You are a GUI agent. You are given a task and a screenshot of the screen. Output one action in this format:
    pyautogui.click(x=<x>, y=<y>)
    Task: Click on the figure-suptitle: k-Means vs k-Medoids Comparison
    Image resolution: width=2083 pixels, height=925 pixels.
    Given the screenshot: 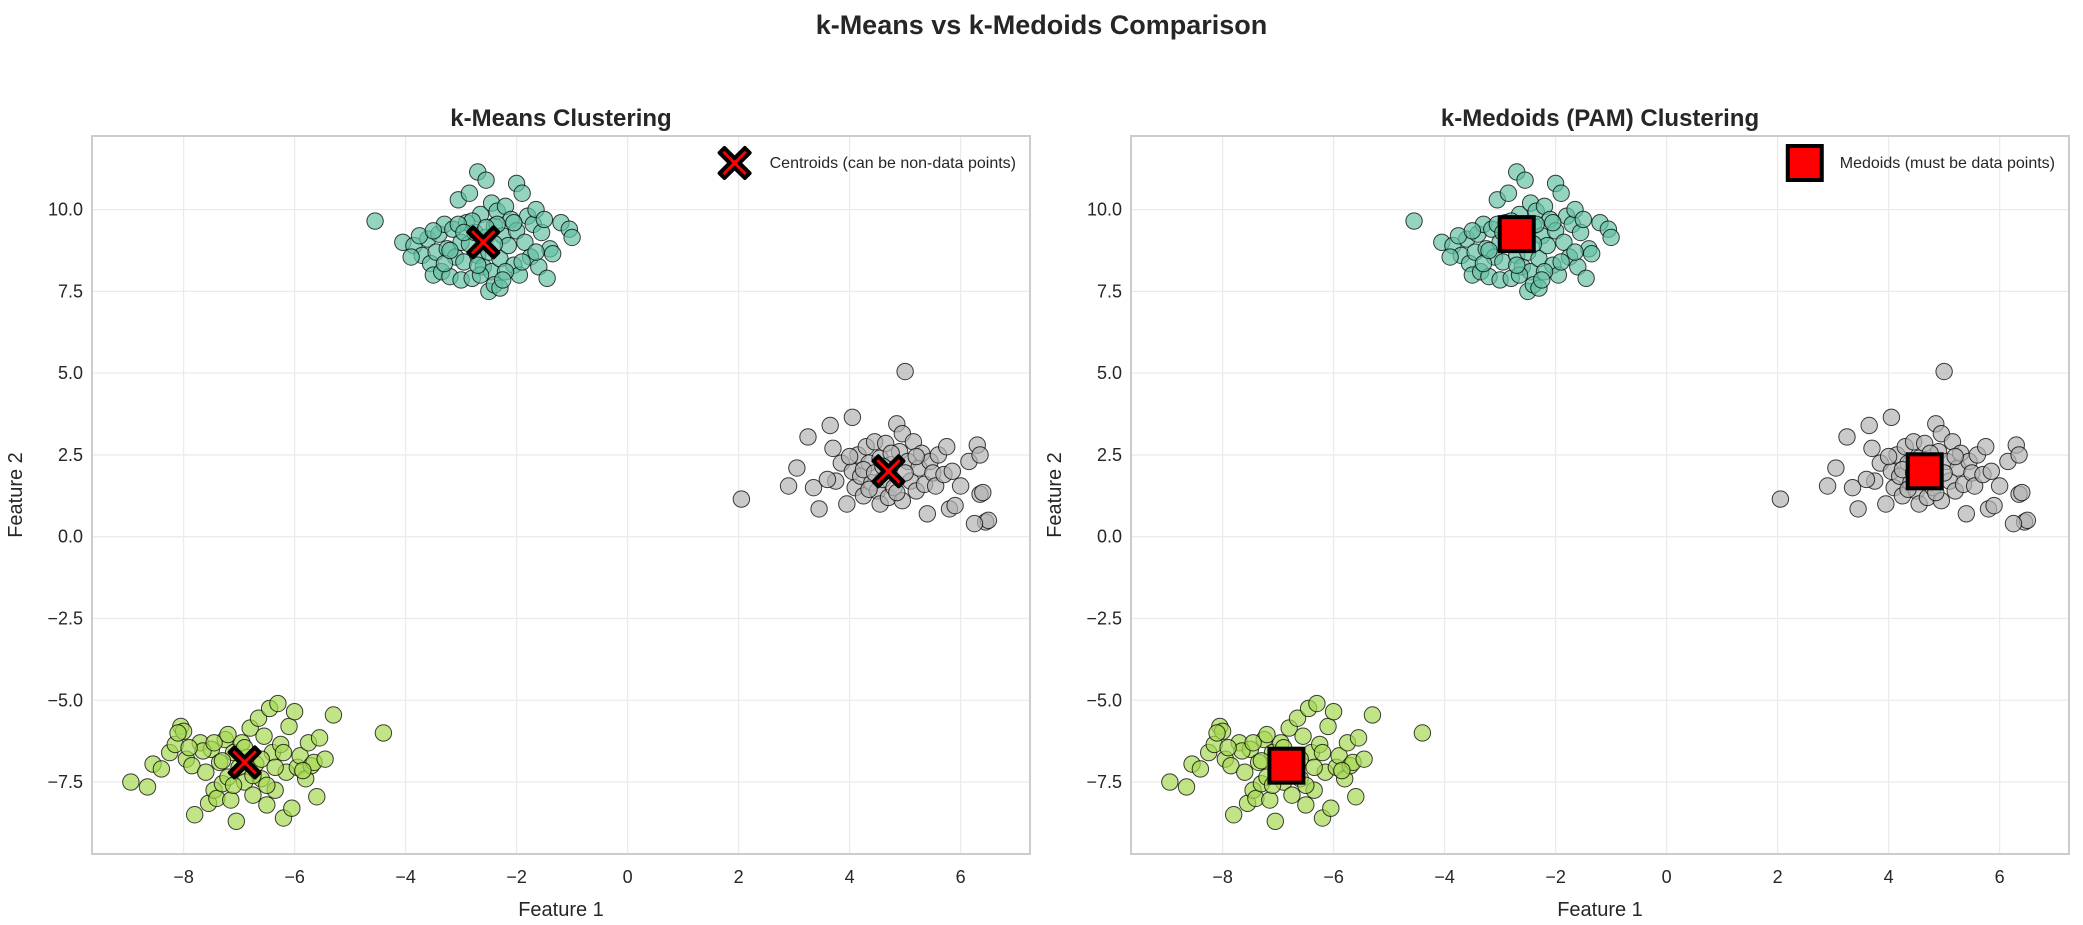 What is the action you would take?
    pyautogui.click(x=1041, y=25)
    